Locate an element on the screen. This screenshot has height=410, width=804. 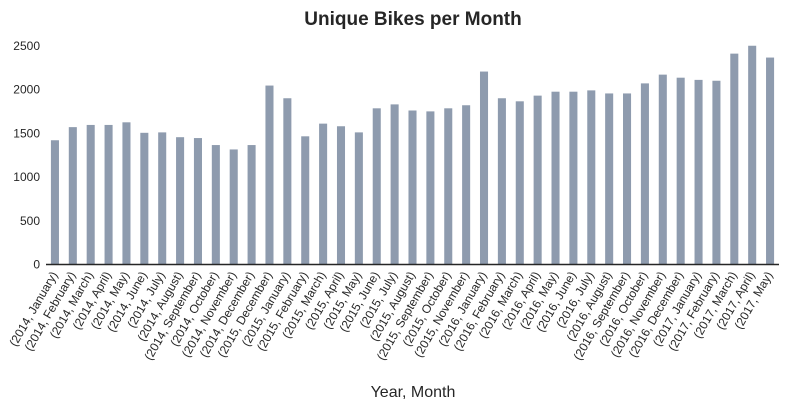
y-tick-label: 2000 is located at coordinates (26, 90).